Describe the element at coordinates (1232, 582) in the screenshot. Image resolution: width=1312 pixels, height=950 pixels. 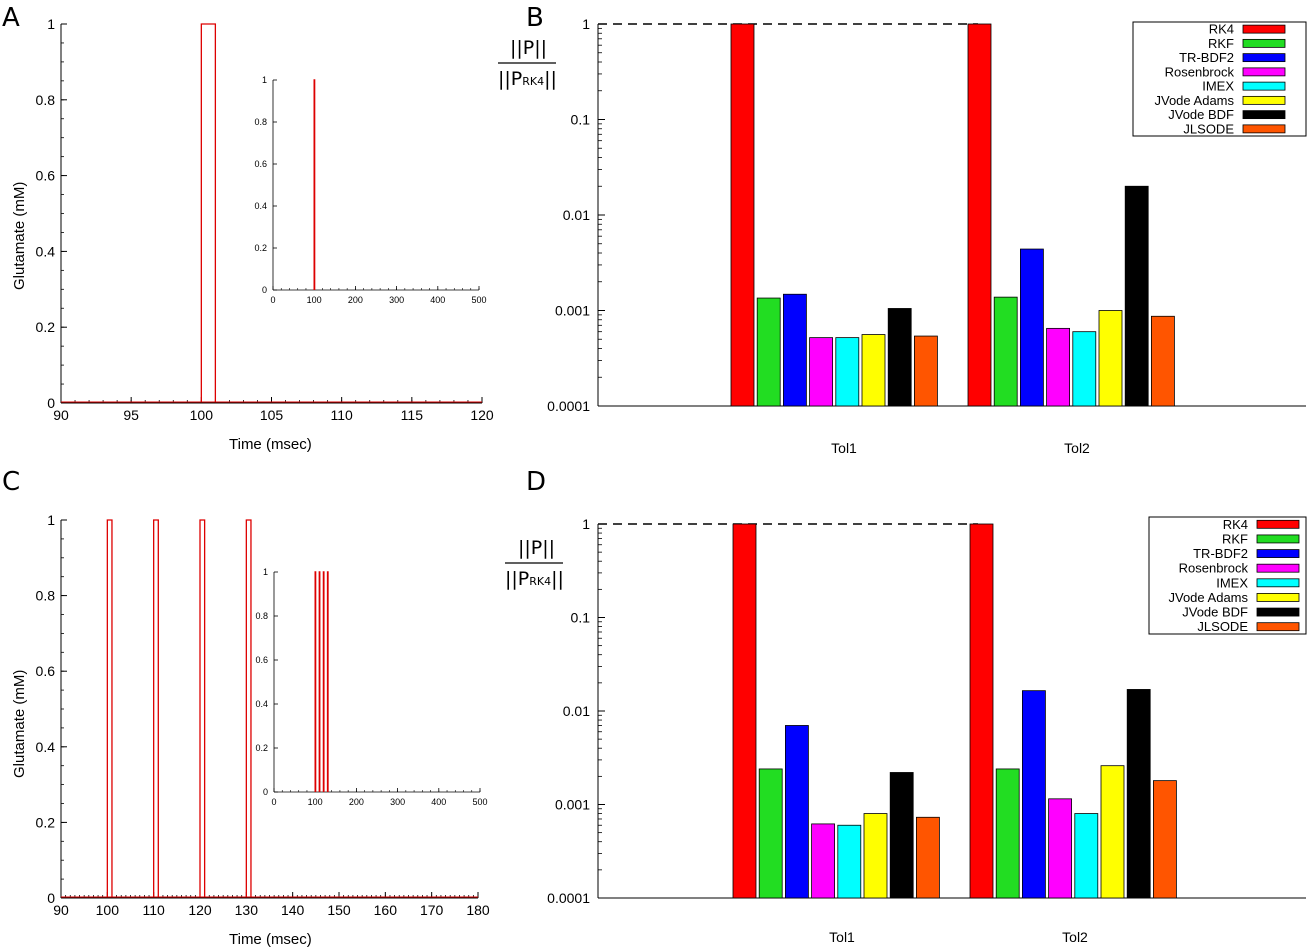
I see `legend-label: IMEX` at that location.